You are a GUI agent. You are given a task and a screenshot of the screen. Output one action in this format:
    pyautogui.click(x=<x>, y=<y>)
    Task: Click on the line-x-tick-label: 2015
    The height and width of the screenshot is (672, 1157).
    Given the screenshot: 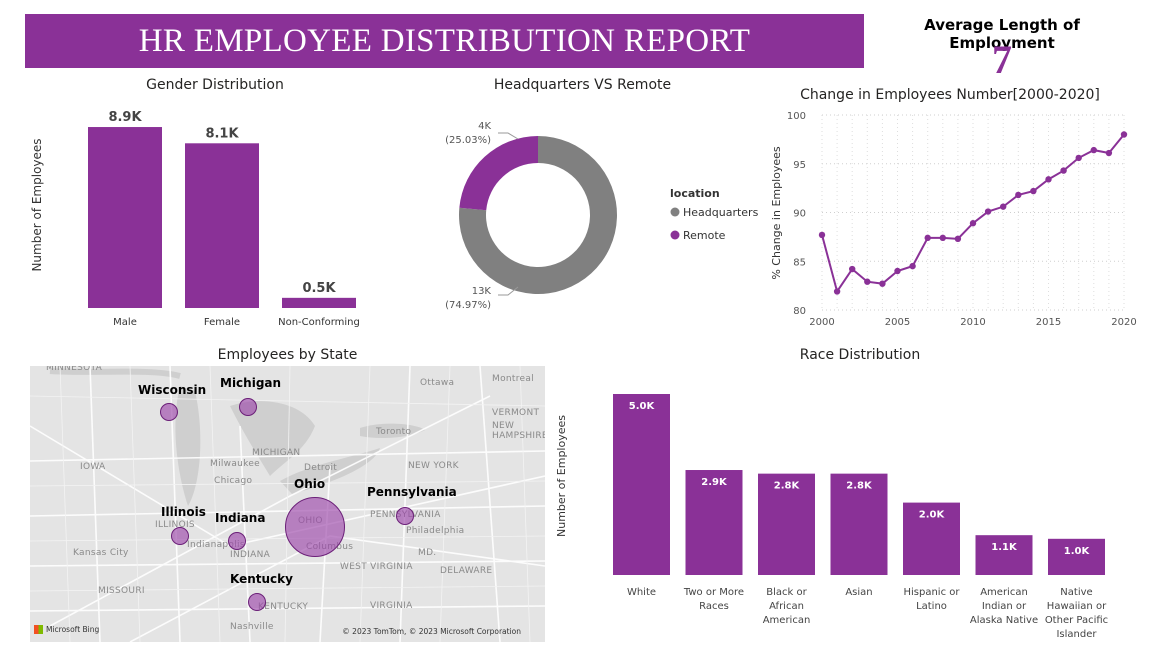 What is the action you would take?
    pyautogui.click(x=1048, y=322)
    